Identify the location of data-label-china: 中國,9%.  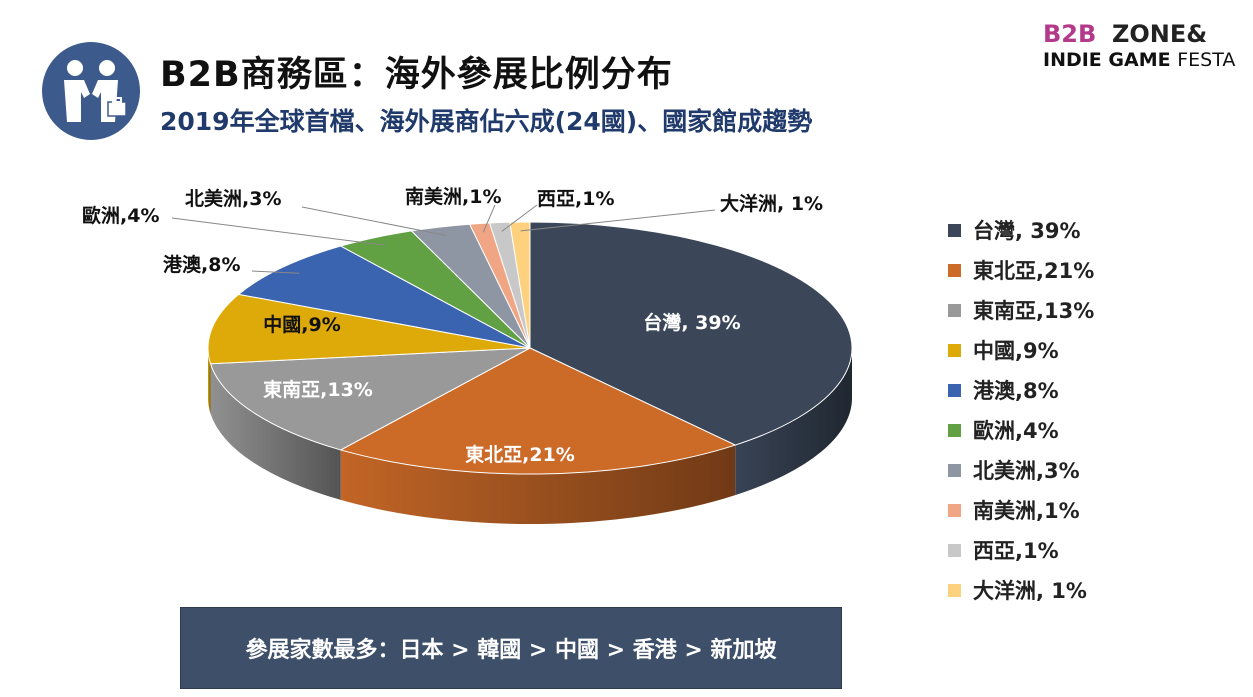
(301, 324).